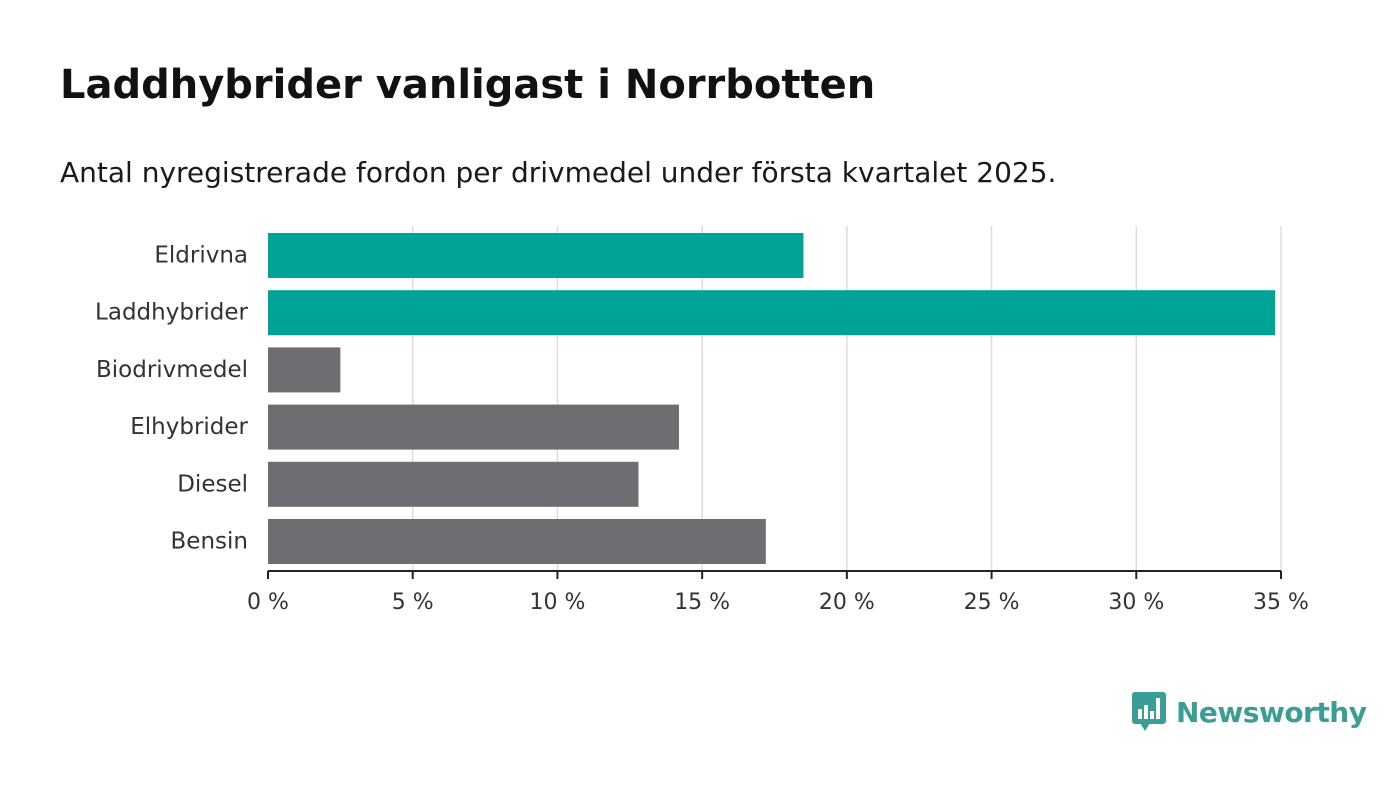 The width and height of the screenshot is (1400, 793). Describe the element at coordinates (268, 602) in the screenshot. I see `x-tick-label: 0 %` at that location.